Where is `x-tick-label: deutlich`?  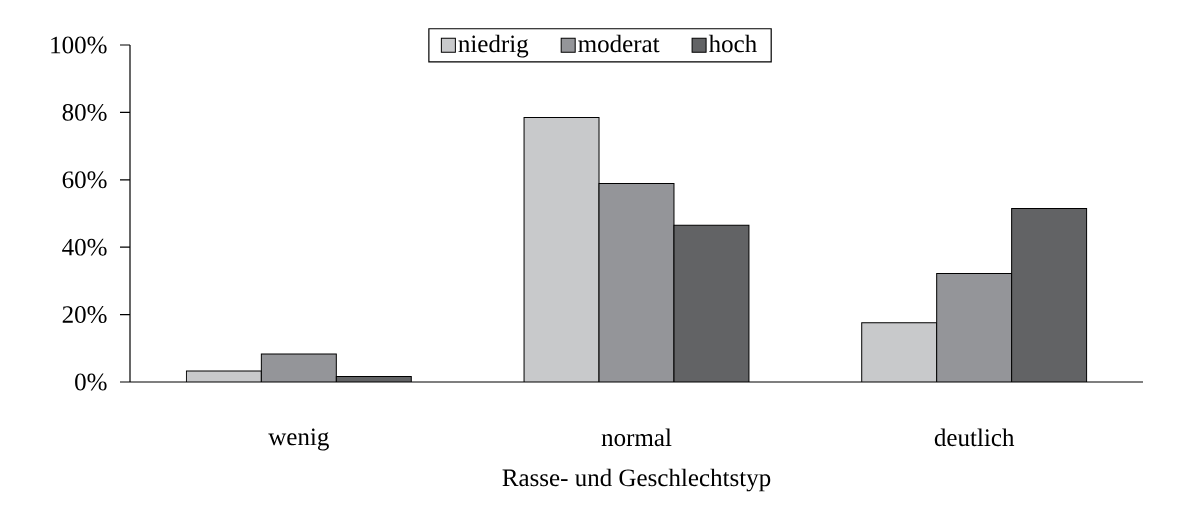 x-tick-label: deutlich is located at coordinates (974, 437).